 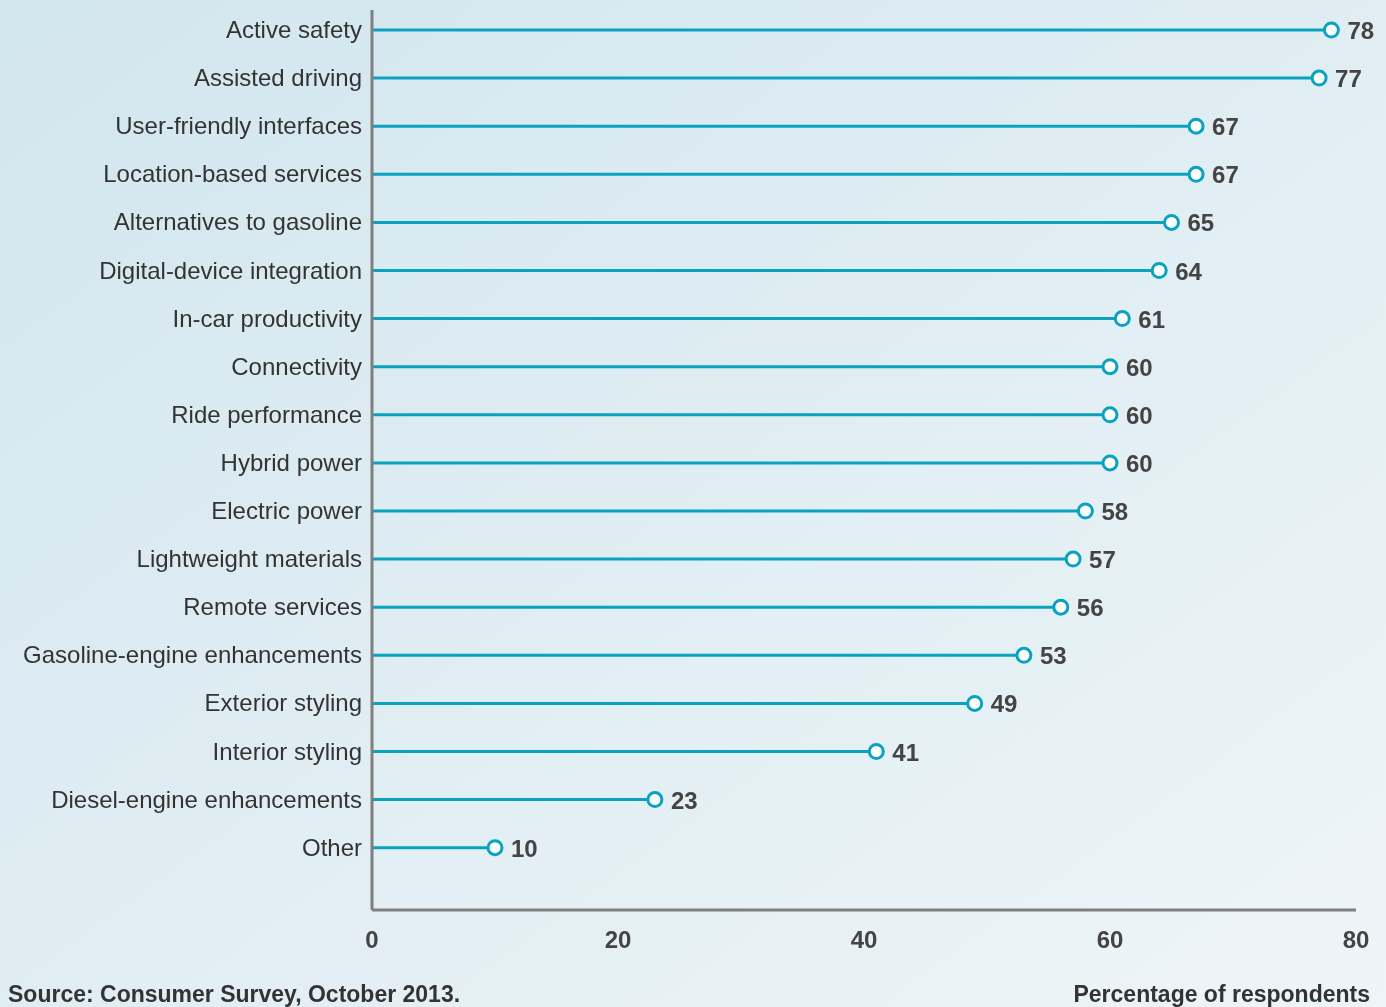 I want to click on data-label: 23, so click(x=684, y=800).